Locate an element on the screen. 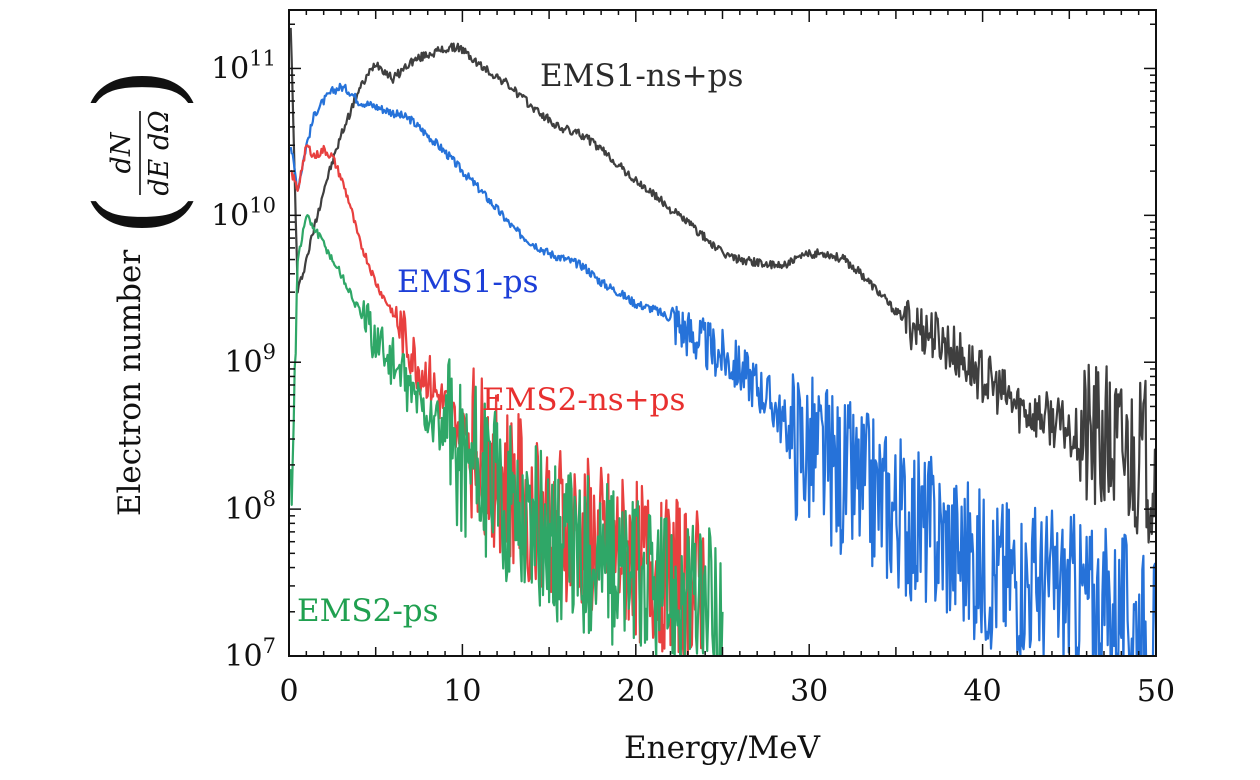 The image size is (1260, 780). x-tick-label-40: 40 is located at coordinates (983, 691).